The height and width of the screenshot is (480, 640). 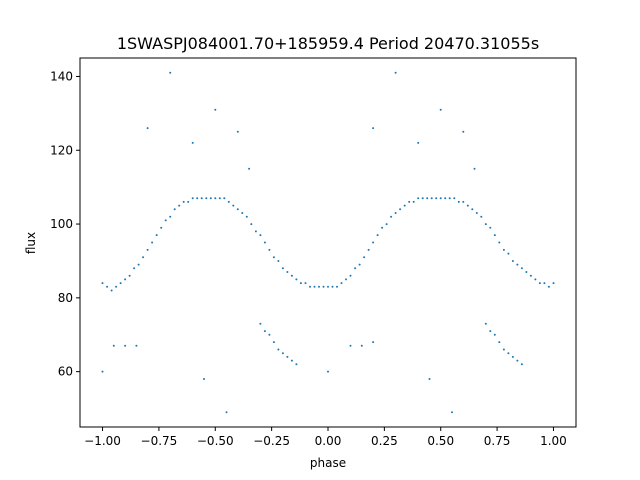 What do you see at coordinates (553, 441) in the screenshot?
I see `x-tick-label: 1.00` at bounding box center [553, 441].